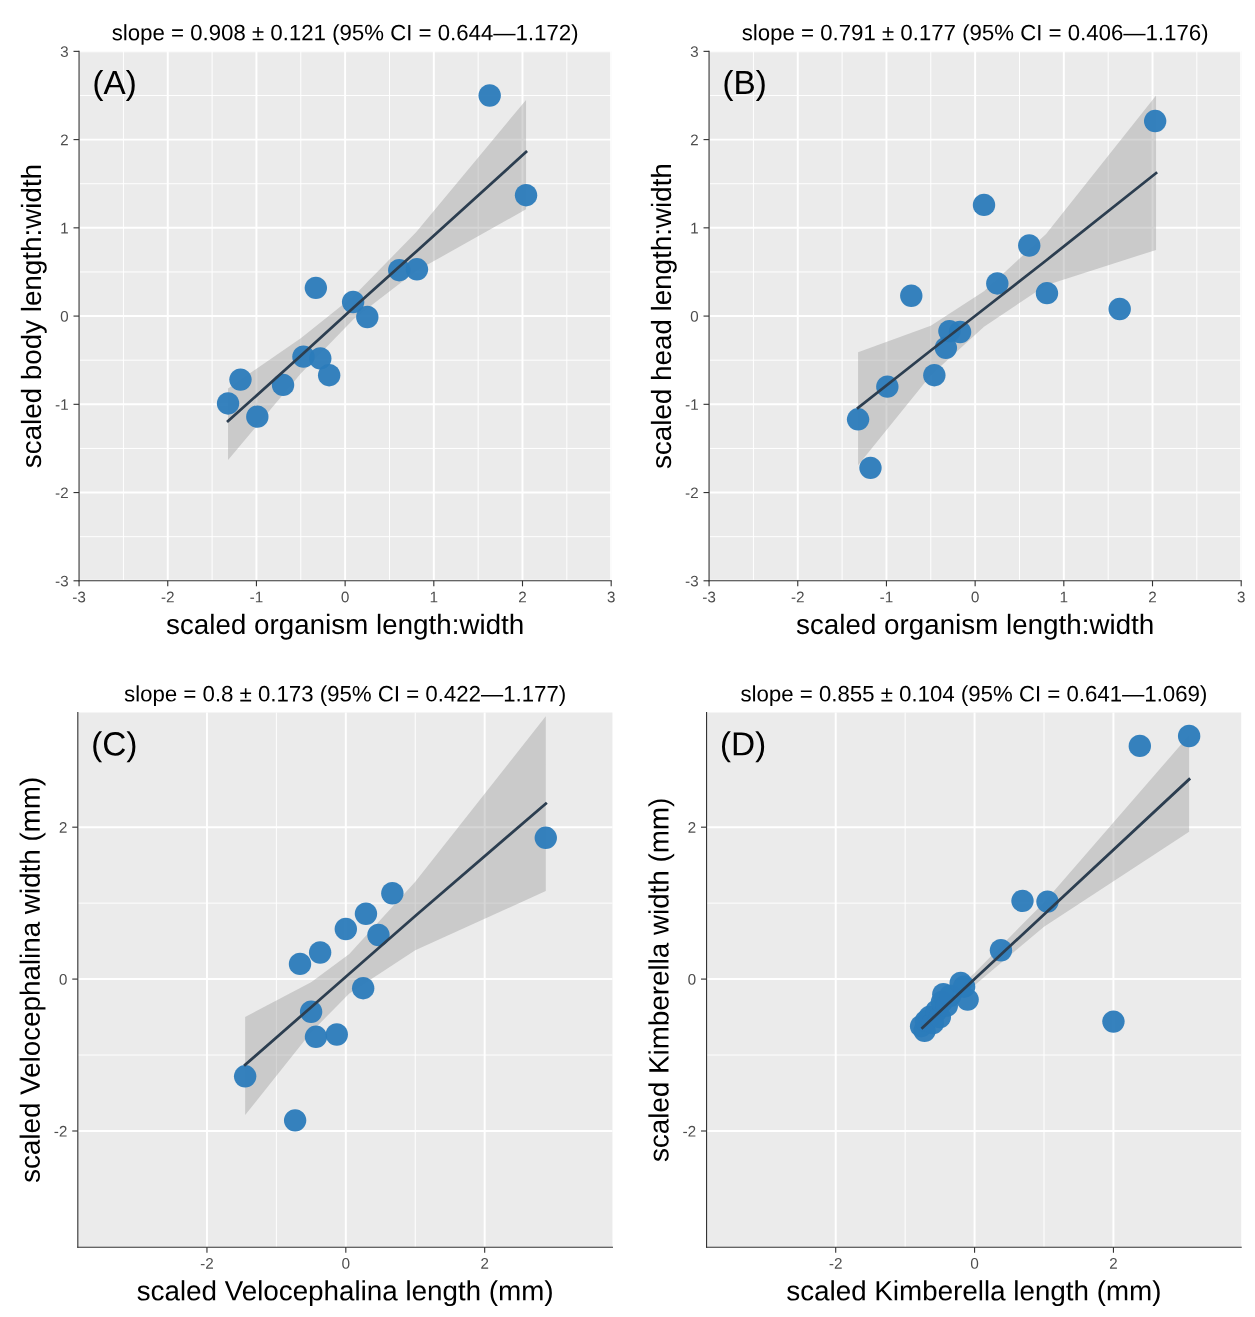 The image size is (1255, 1317). What do you see at coordinates (114, 85) in the screenshot?
I see `annotation: (A)` at bounding box center [114, 85].